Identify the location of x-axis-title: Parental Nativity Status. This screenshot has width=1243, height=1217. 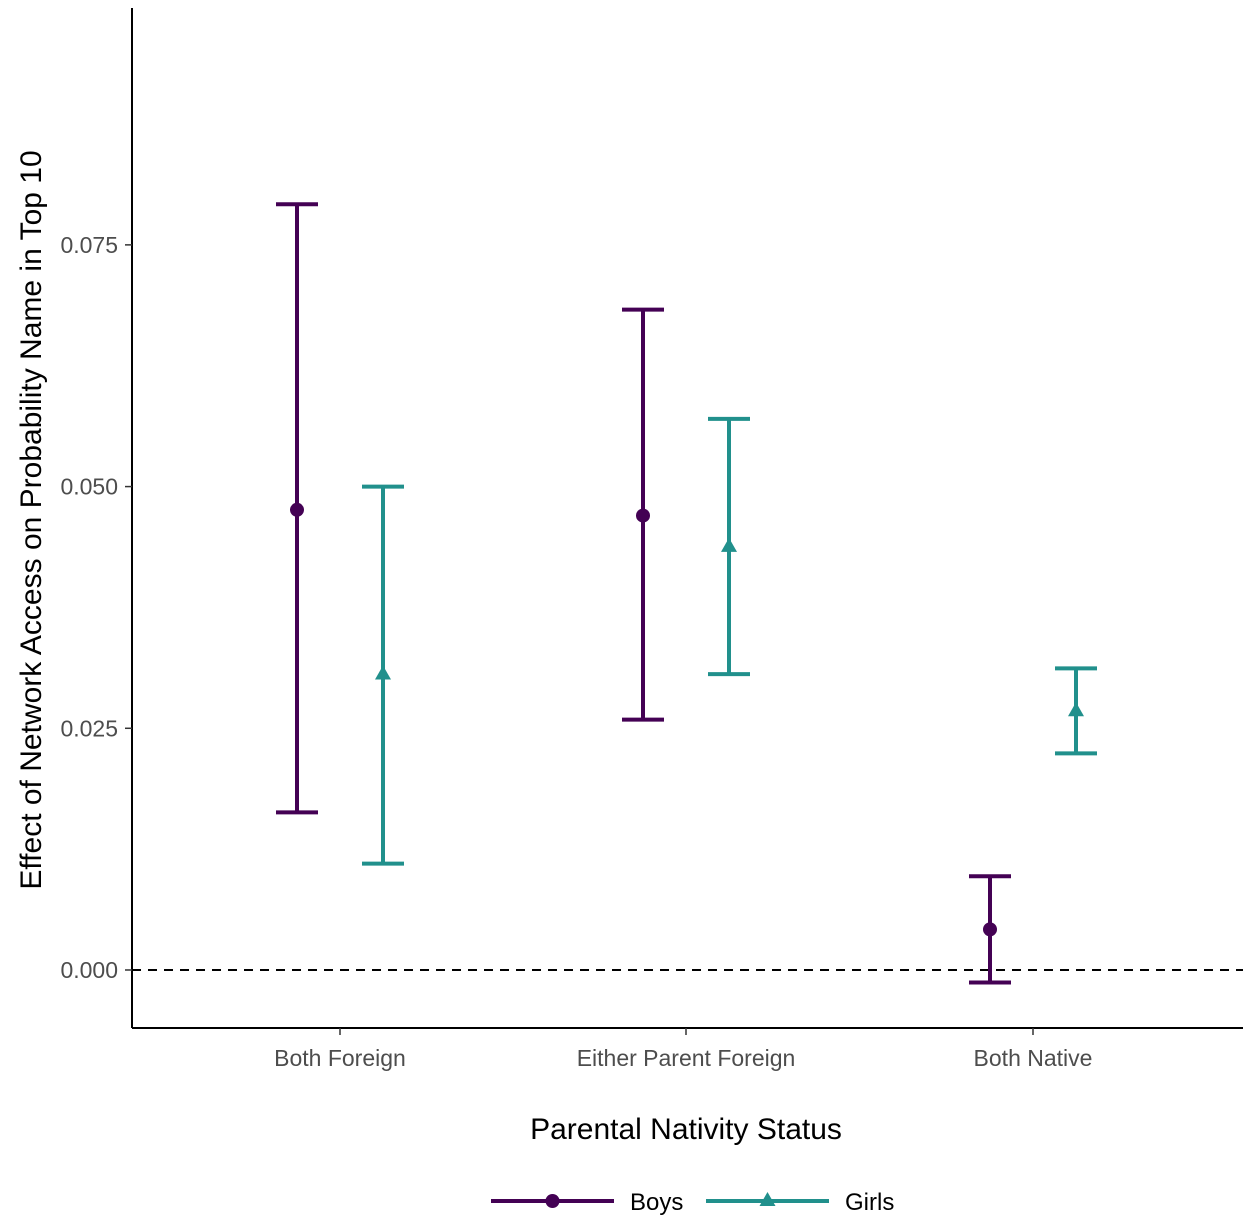
(686, 1129).